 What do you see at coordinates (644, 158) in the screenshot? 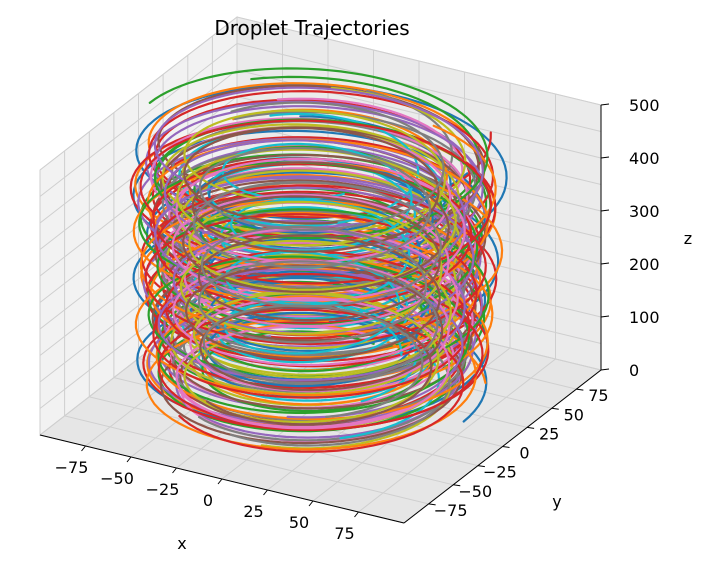
I see `z-tick-label: 400` at bounding box center [644, 158].